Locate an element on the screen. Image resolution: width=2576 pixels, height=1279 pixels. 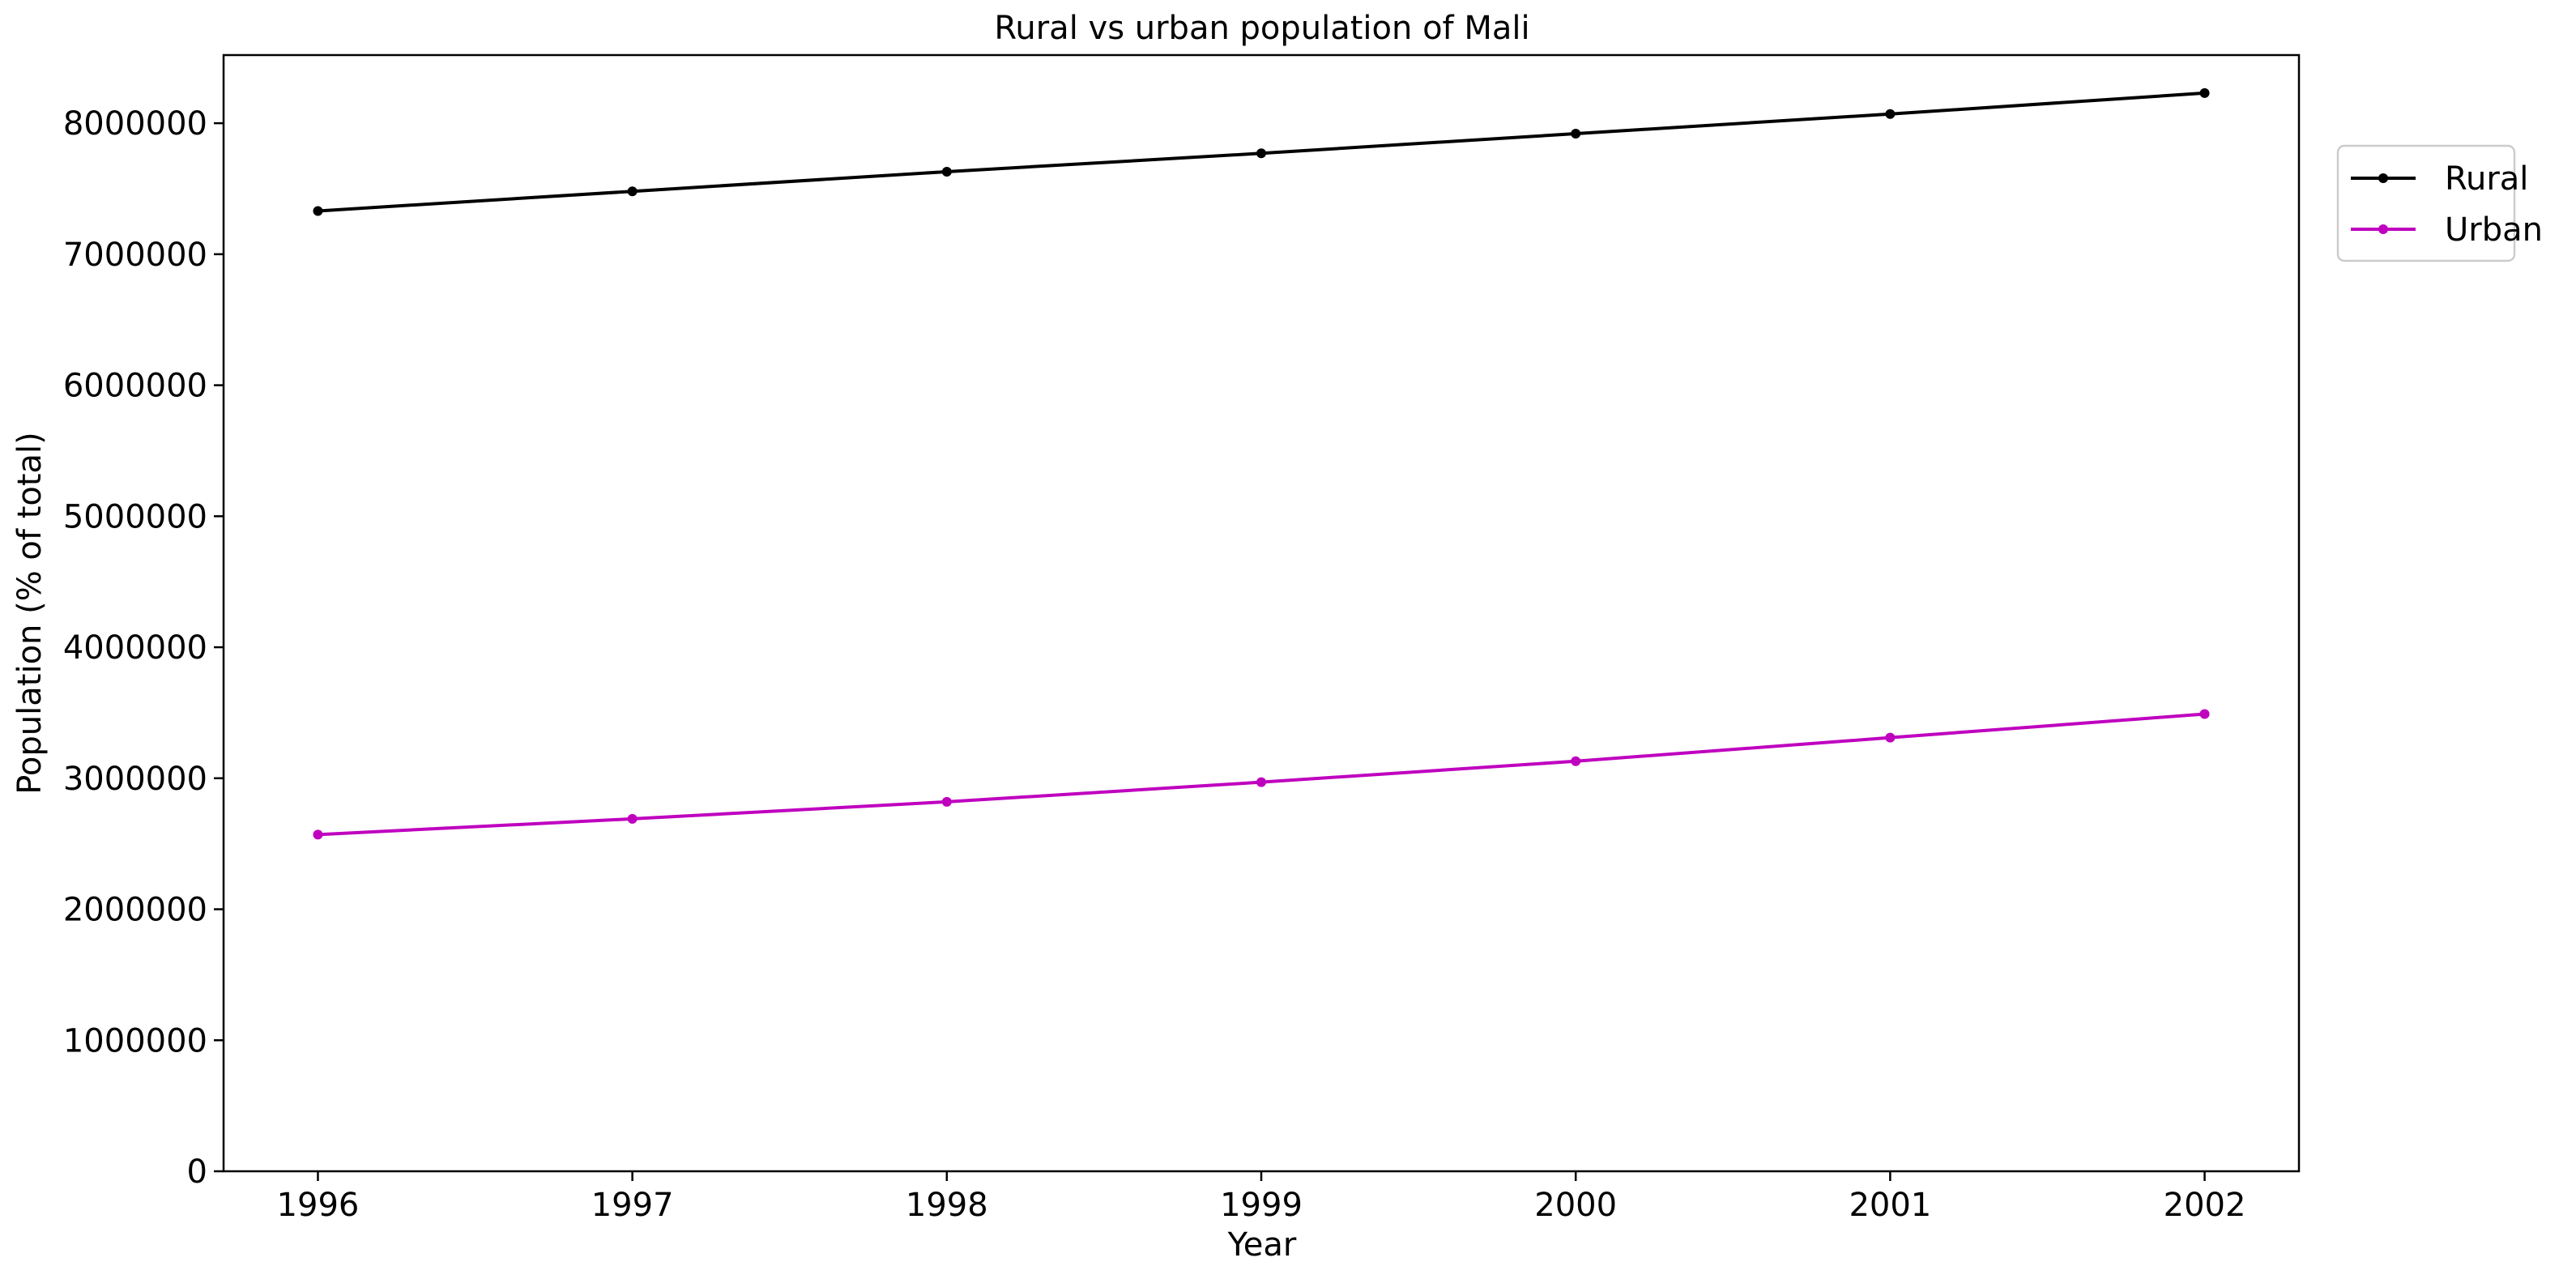
x-axis-label: Year is located at coordinates (1262, 1245).